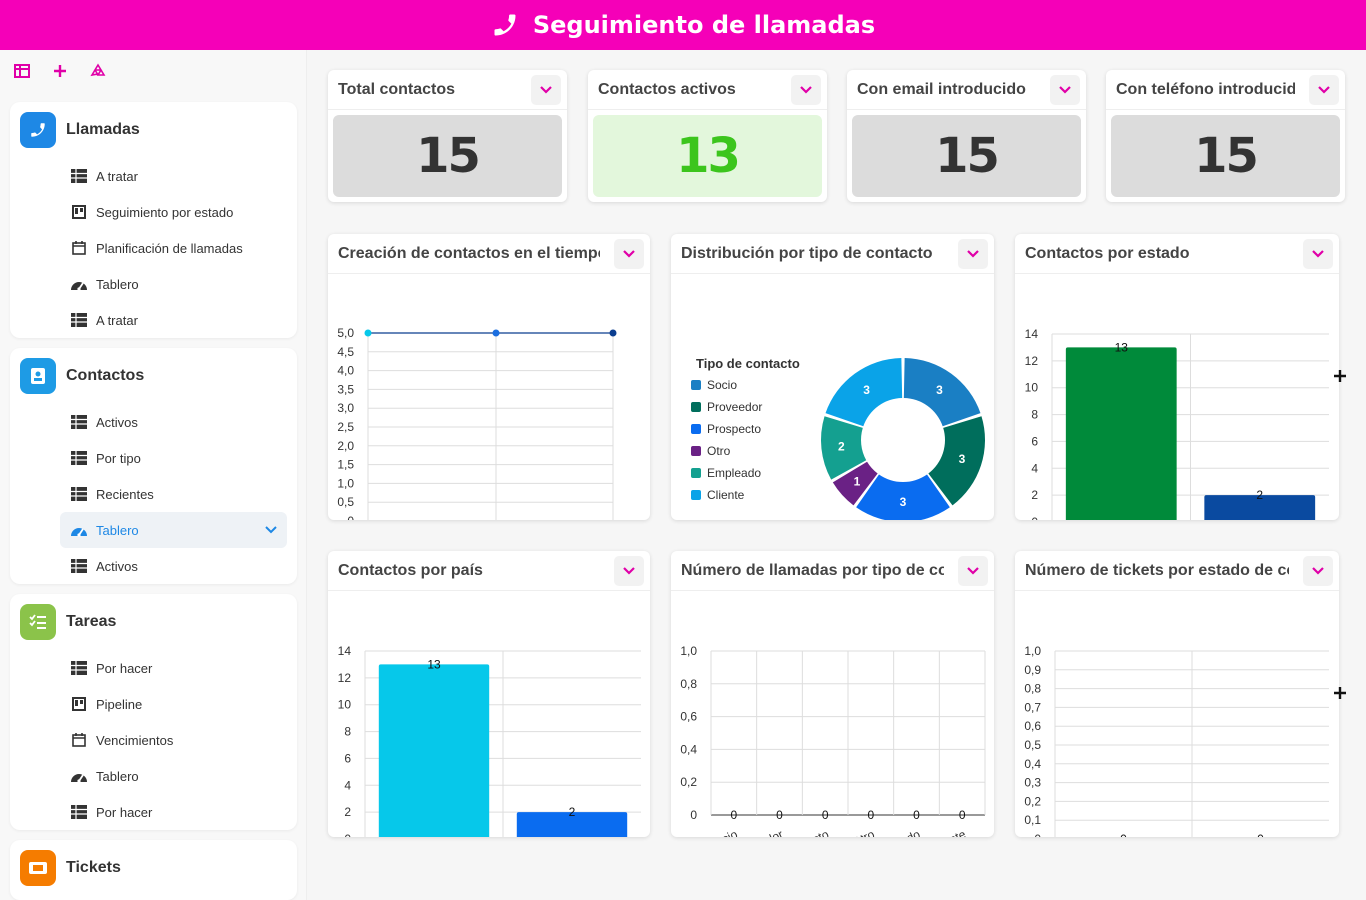 The height and width of the screenshot is (900, 1366). What do you see at coordinates (1034, 495) in the screenshot?
I see `y-tick-label: 2` at bounding box center [1034, 495].